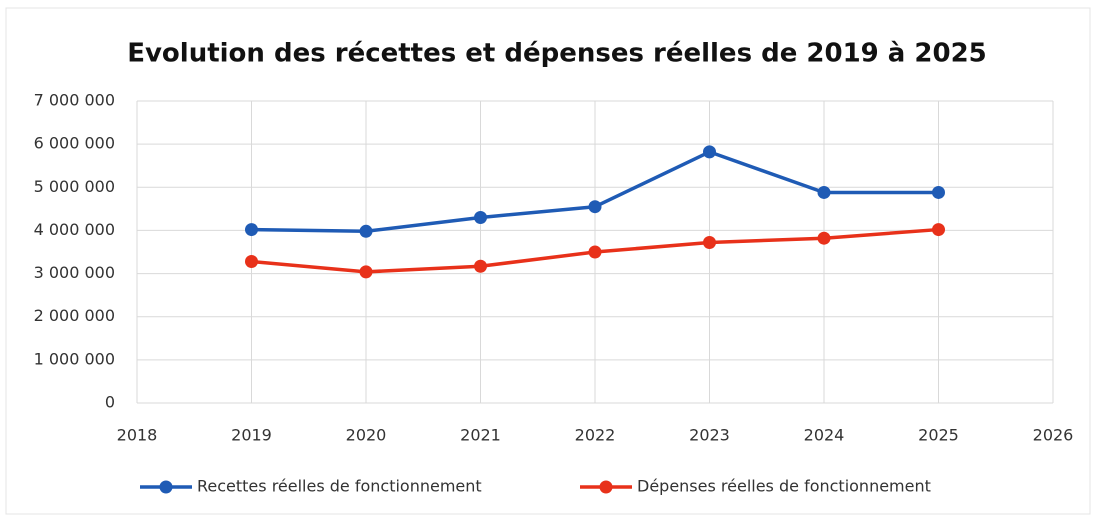 The width and height of the screenshot is (1096, 520). What do you see at coordinates (74, 272) in the screenshot?
I see `y-tick-label: 3 000 000` at bounding box center [74, 272].